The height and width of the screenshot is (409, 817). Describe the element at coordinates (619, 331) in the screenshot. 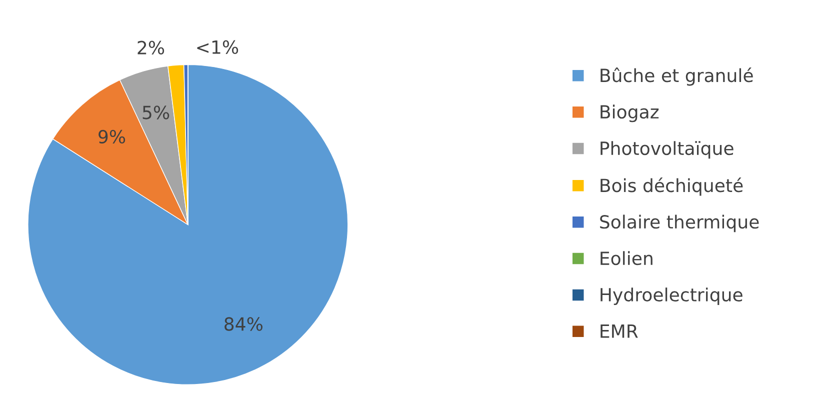

I see `legend-label: EMR` at that location.